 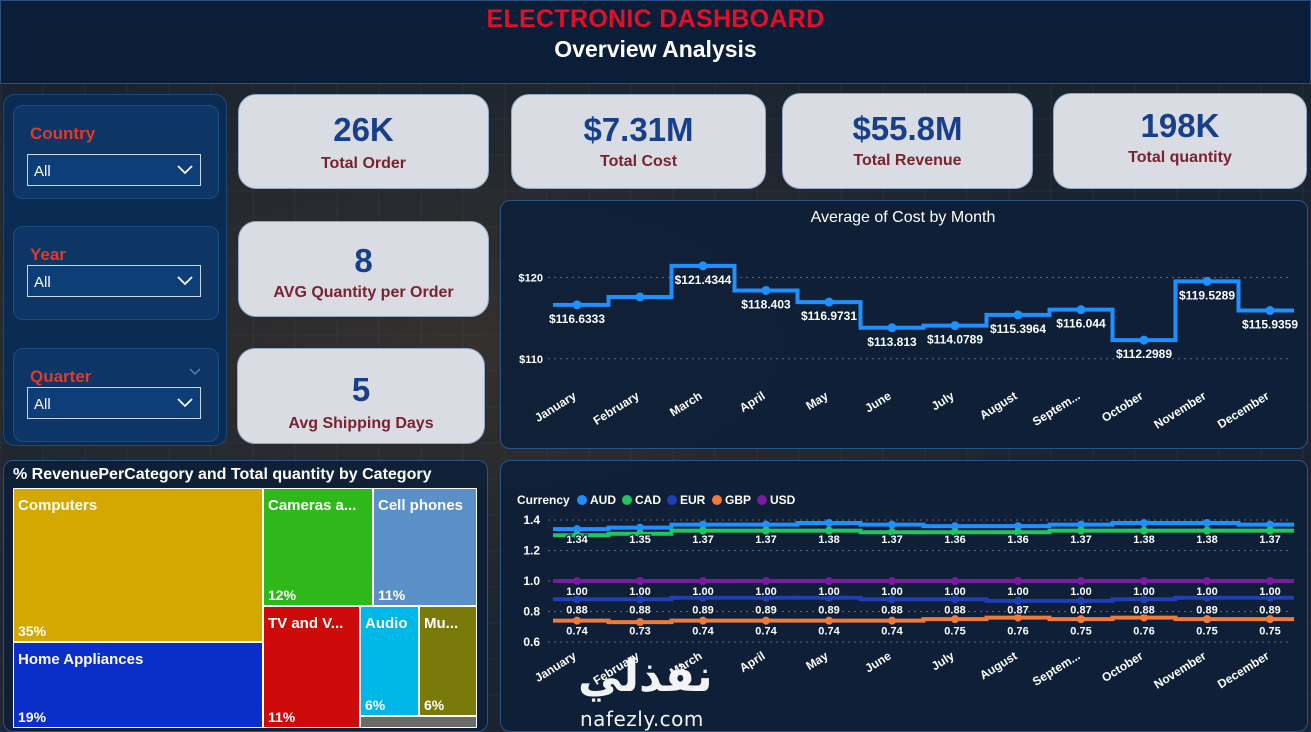 What do you see at coordinates (531, 520) in the screenshot?
I see `y-tick-label: 1.4` at bounding box center [531, 520].